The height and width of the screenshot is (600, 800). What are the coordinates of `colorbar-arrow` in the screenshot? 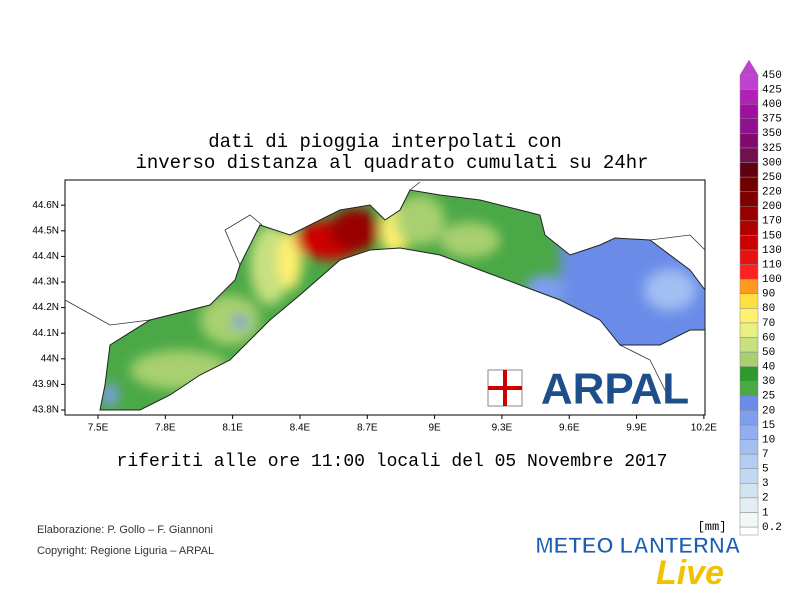 It's located at (749, 67).